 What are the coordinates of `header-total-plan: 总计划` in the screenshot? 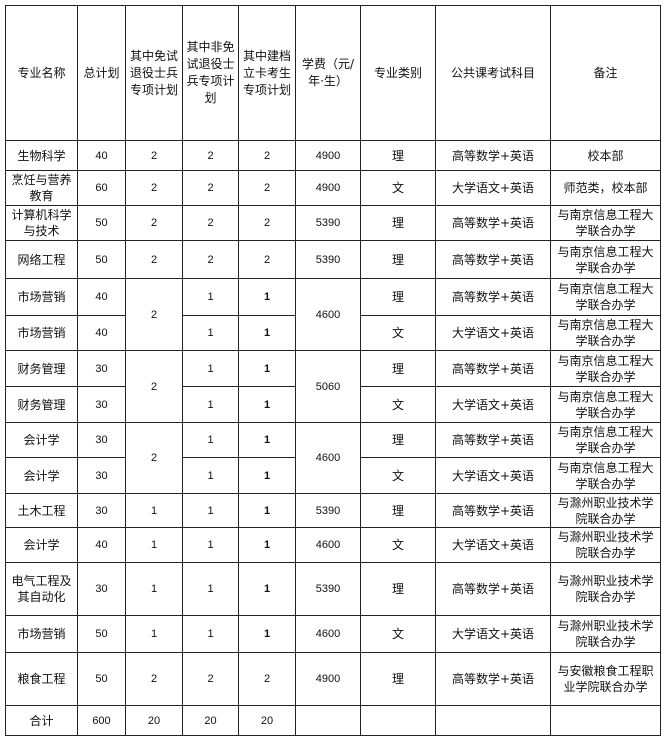 It's located at (101, 73).